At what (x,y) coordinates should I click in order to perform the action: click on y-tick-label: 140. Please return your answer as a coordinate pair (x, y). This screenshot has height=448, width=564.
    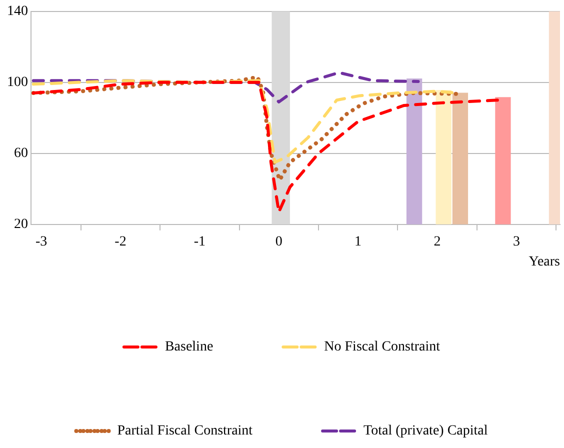
    Looking at the image, I should click on (17, 12).